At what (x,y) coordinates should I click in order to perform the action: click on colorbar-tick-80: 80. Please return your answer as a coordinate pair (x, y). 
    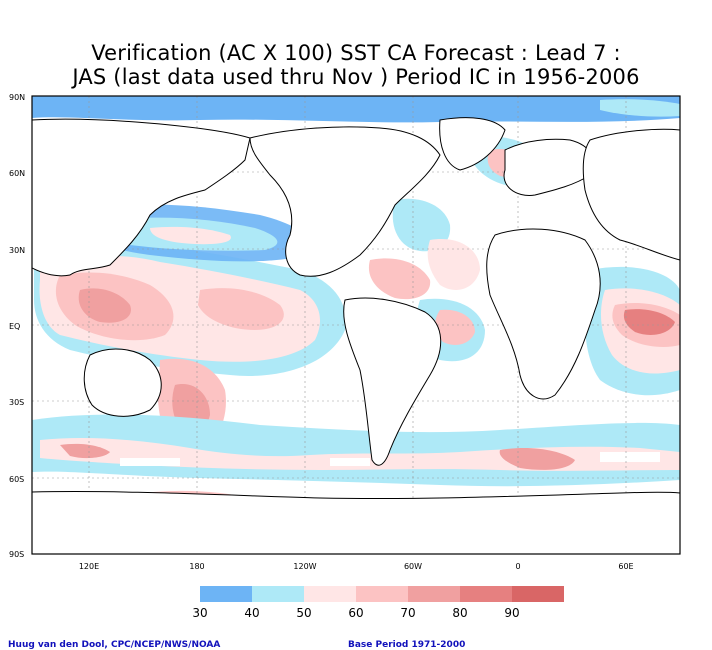
    Looking at the image, I should click on (460, 613).